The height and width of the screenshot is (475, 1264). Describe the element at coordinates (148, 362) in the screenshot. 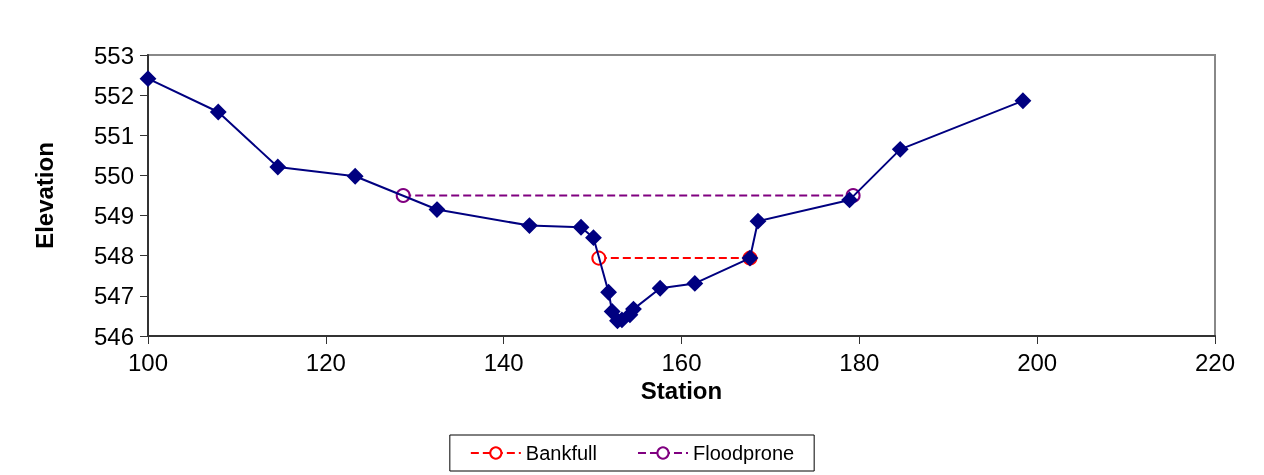

I see `x-tick-label: 100` at that location.